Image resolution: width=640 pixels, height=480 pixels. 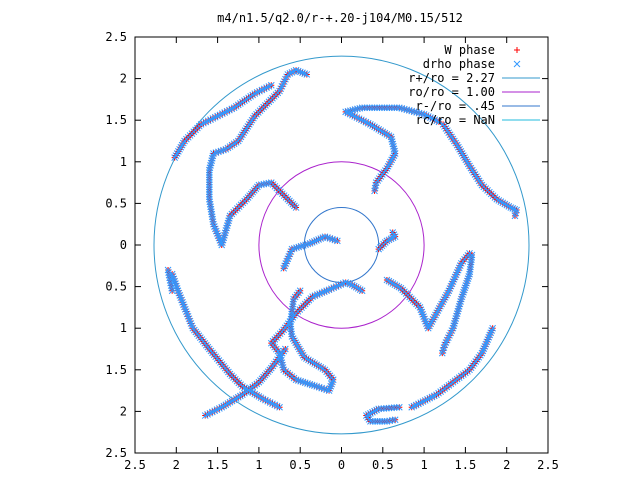 I want to click on y-tick-label-8: 1.5, so click(x=116, y=120).